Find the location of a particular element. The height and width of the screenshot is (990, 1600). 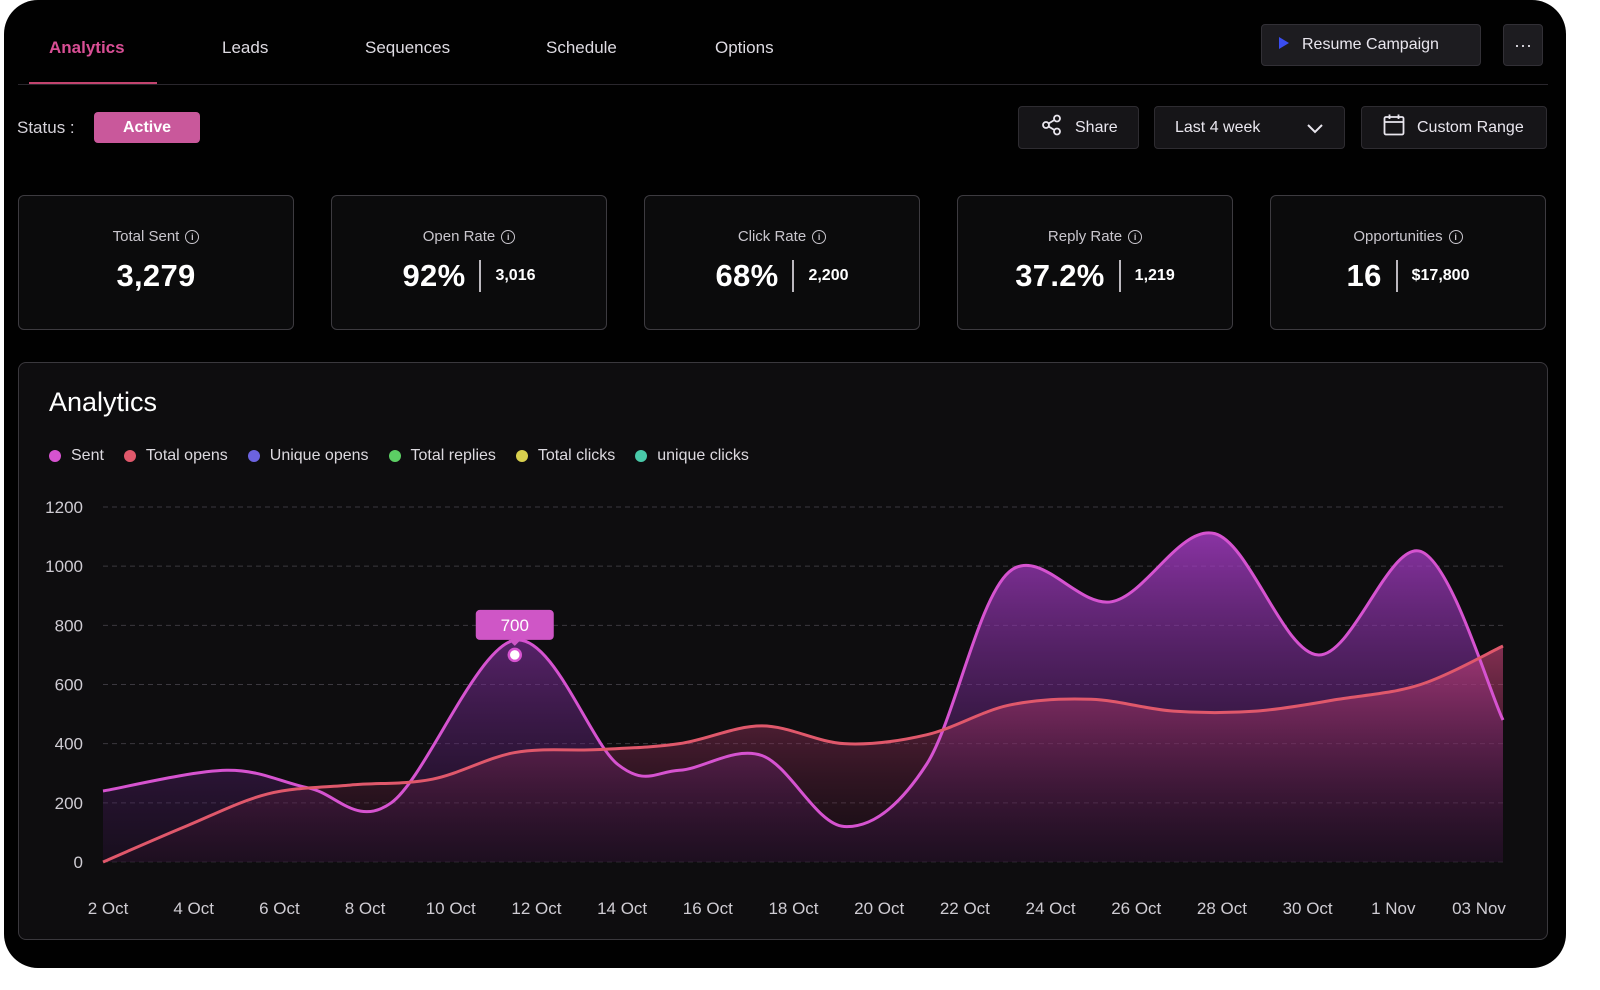

stat-title: Opportunities is located at coordinates (1398, 236).